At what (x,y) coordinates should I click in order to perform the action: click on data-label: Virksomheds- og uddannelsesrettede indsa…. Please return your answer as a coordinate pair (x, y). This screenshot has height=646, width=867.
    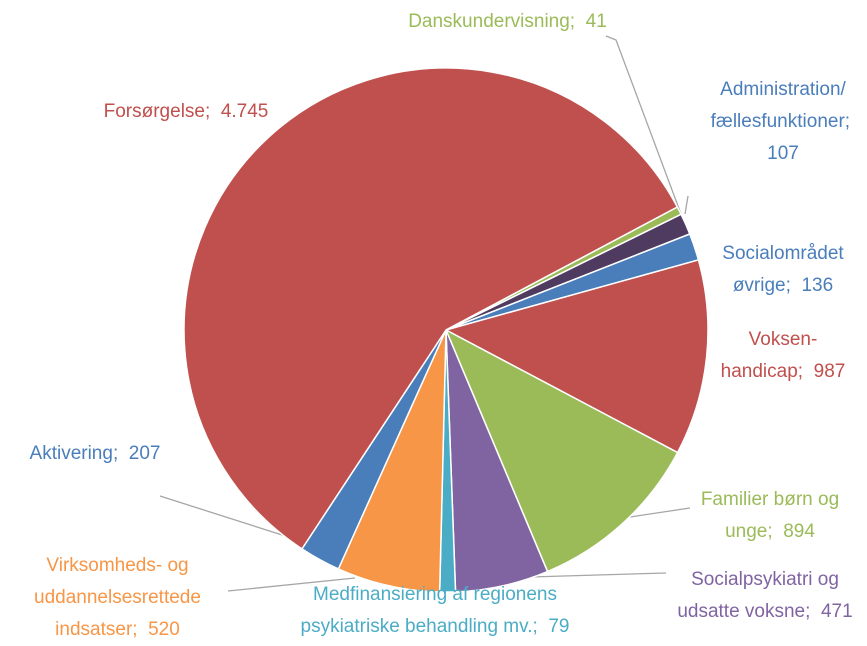
    Looking at the image, I should click on (117, 598).